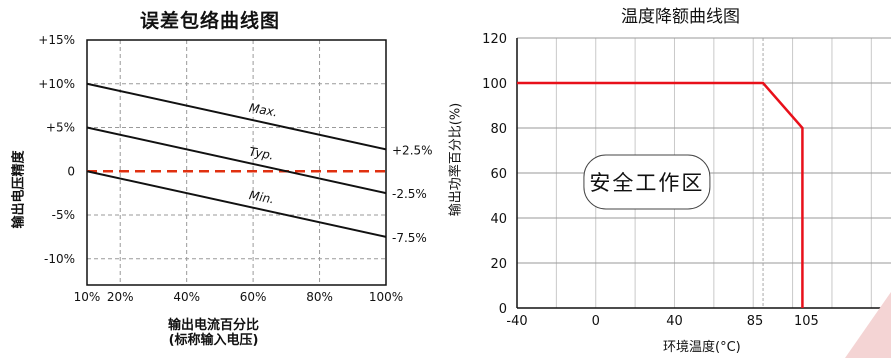 This screenshot has height=362, width=891. Describe the element at coordinates (214, 325) in the screenshot. I see `x-axis-label-main: 输出电流百分比` at that location.